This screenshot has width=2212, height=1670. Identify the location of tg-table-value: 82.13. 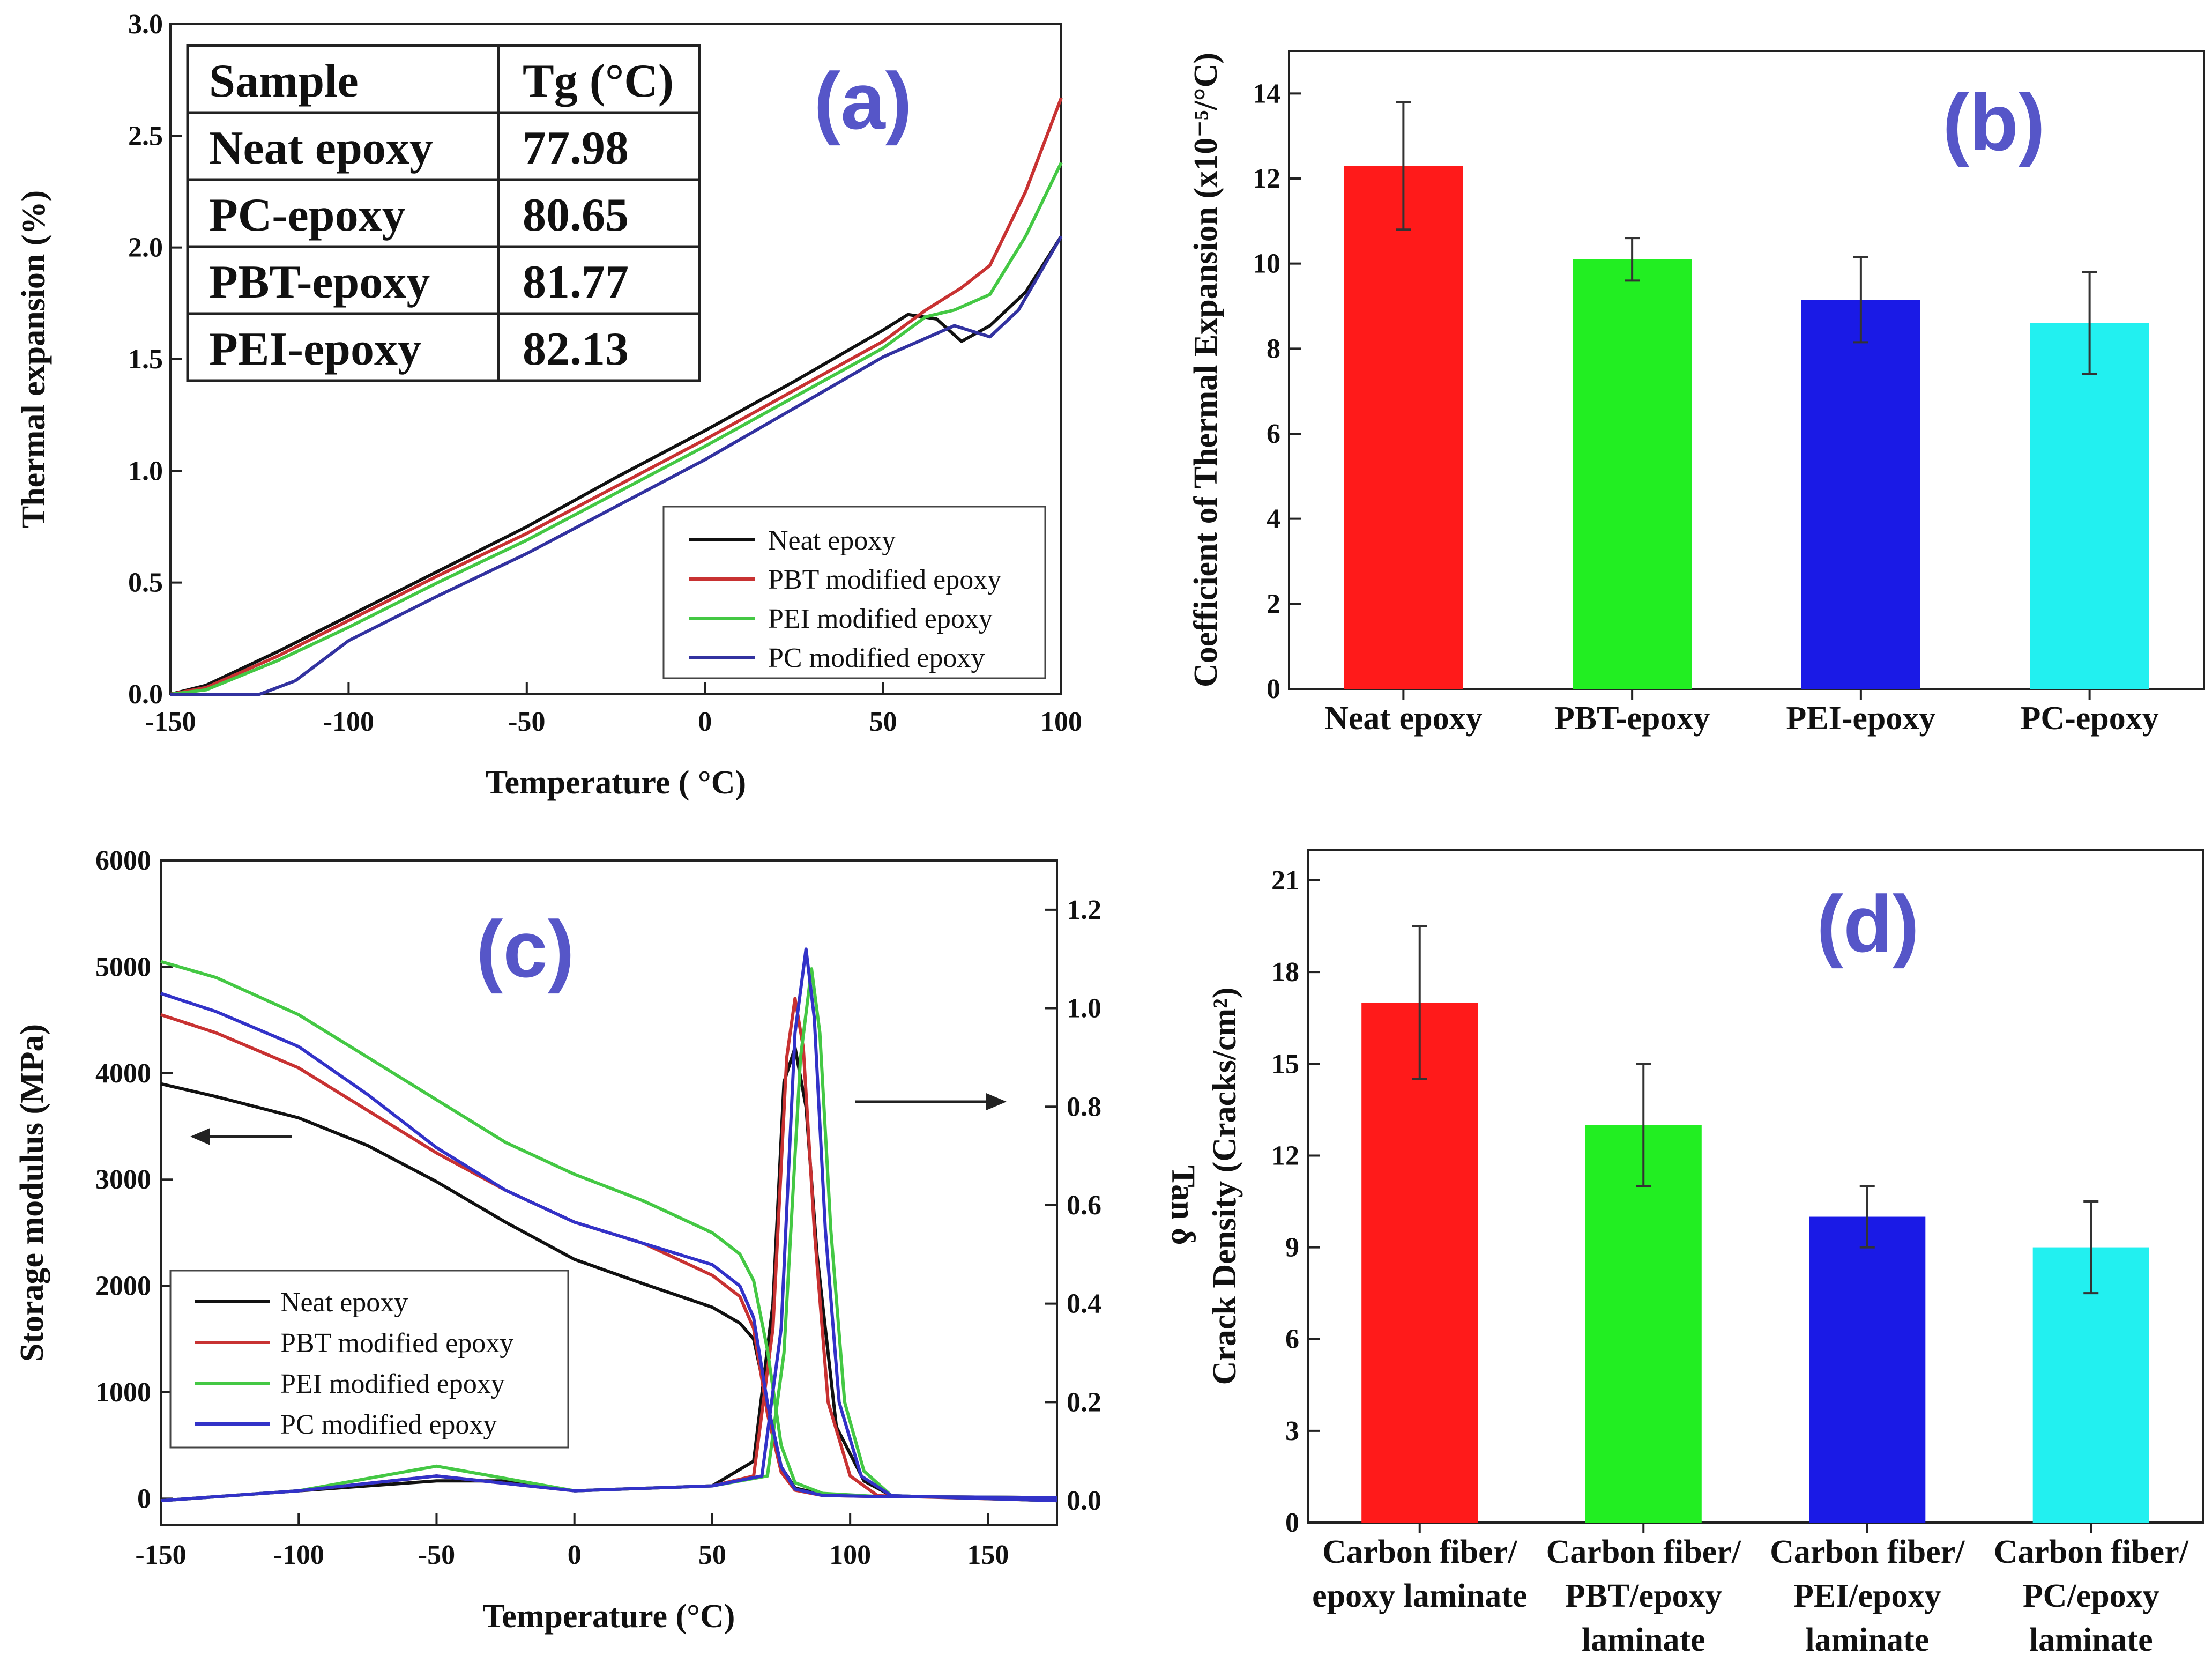
(576, 349).